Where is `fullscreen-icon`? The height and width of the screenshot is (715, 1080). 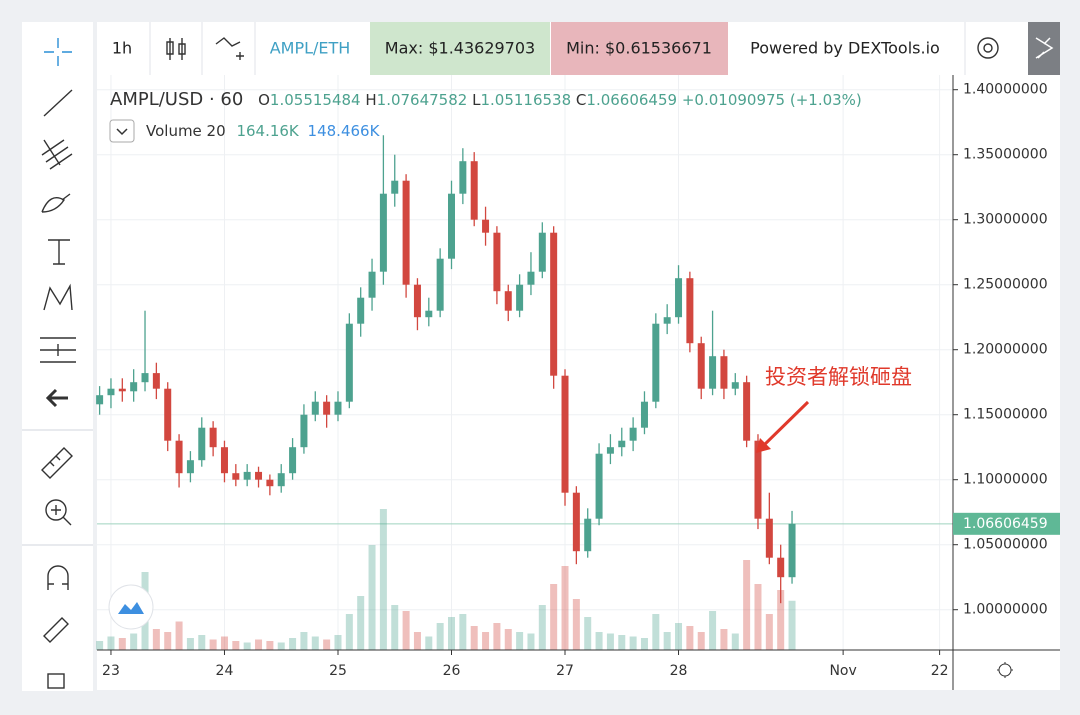 fullscreen-icon is located at coordinates (1044, 48).